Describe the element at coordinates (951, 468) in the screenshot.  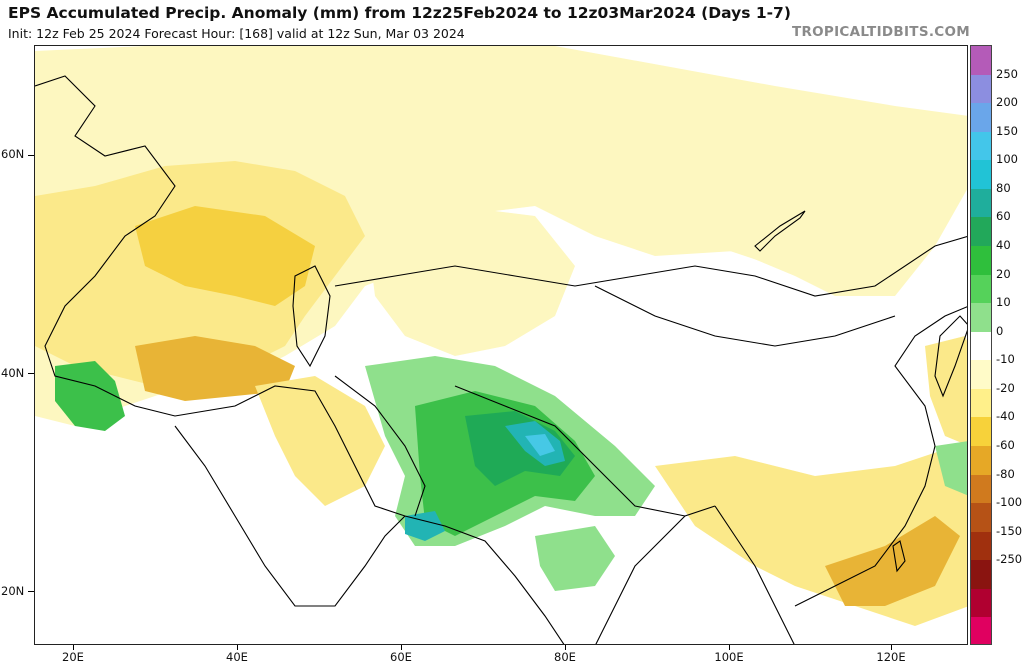
I see `wet-field-south-china-coast` at that location.